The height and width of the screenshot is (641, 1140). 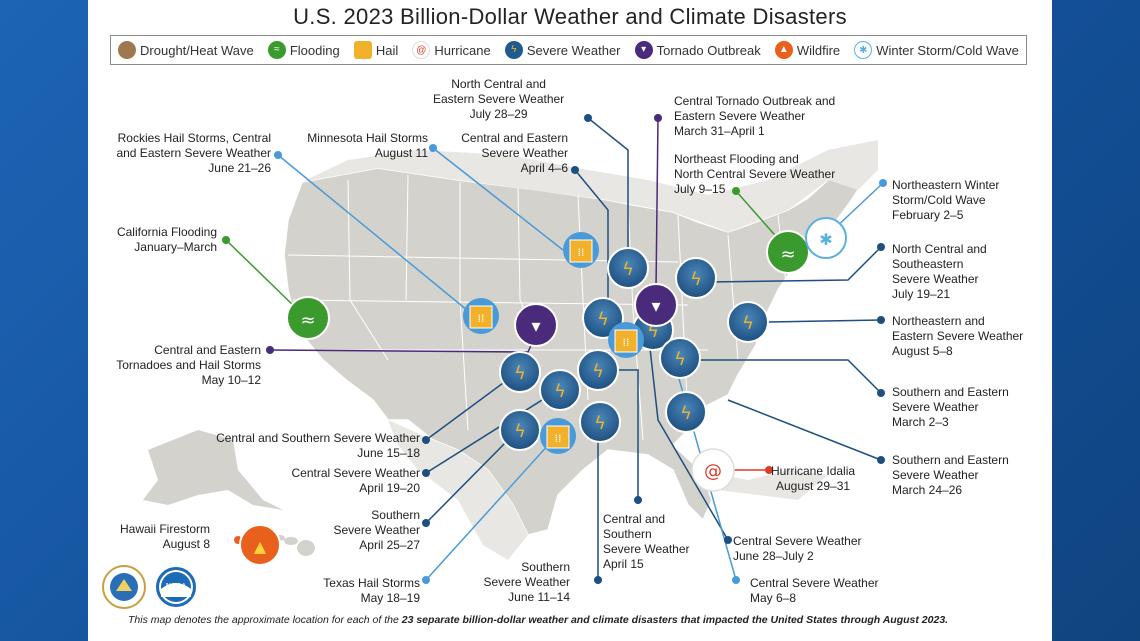 I want to click on event-date: August 5–8, so click(x=922, y=351).